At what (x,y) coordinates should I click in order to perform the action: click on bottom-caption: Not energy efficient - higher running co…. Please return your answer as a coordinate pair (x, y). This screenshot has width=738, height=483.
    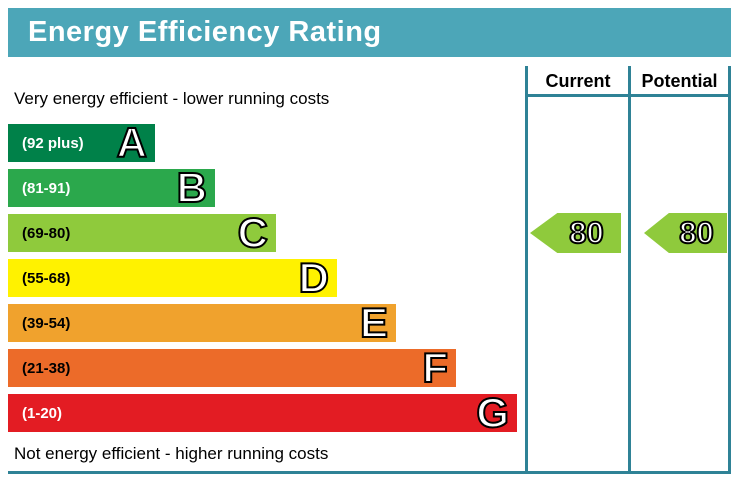
    Looking at the image, I should click on (171, 453).